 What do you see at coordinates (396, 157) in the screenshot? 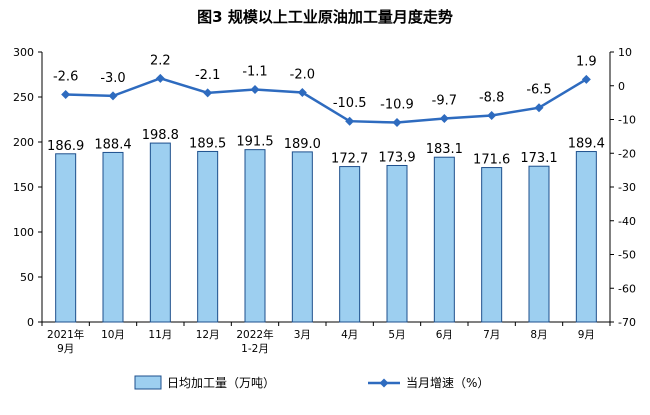
I see `bar-value-label: 173.9` at bounding box center [396, 157].